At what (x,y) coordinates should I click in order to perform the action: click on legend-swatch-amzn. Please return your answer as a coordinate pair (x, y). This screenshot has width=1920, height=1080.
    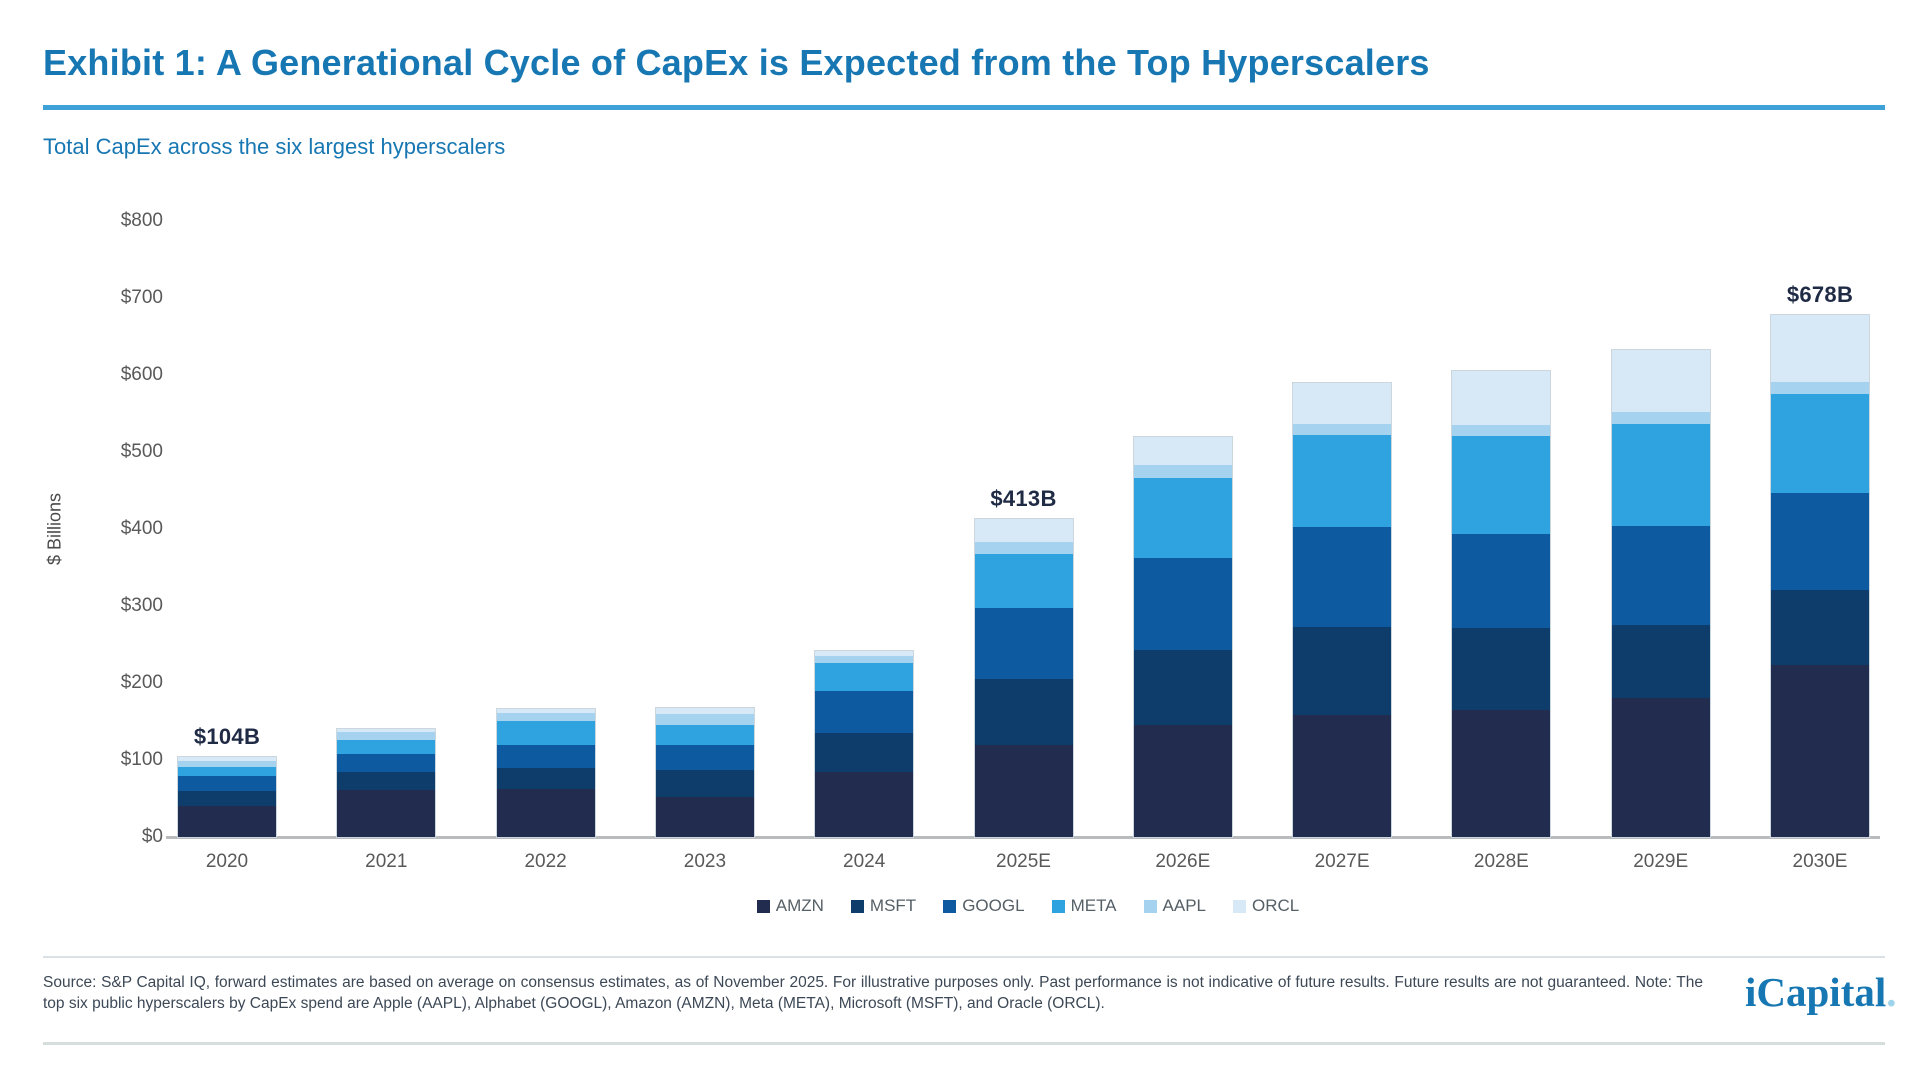
    Looking at the image, I should click on (763, 906).